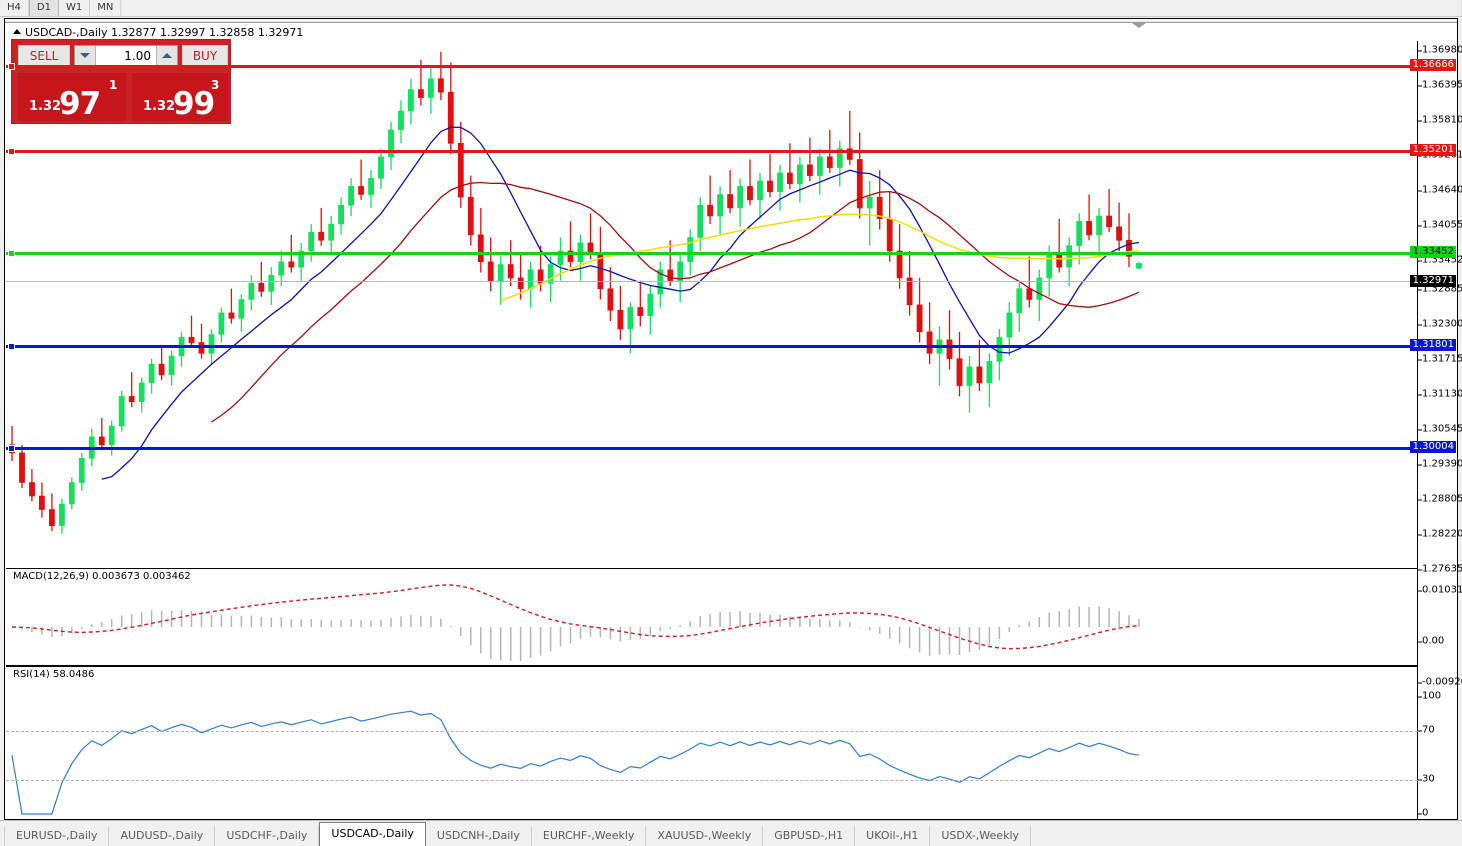 The image size is (1462, 846). Describe the element at coordinates (712, 253) in the screenshot. I see `level-line-pivot` at that location.